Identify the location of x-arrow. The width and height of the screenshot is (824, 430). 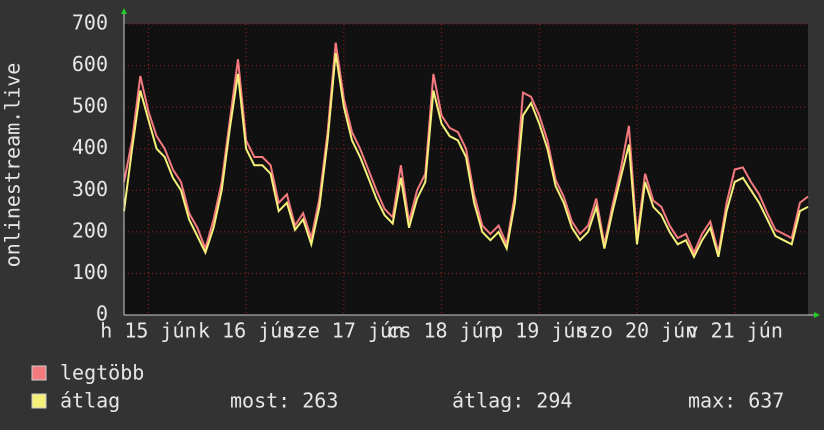
(817, 315).